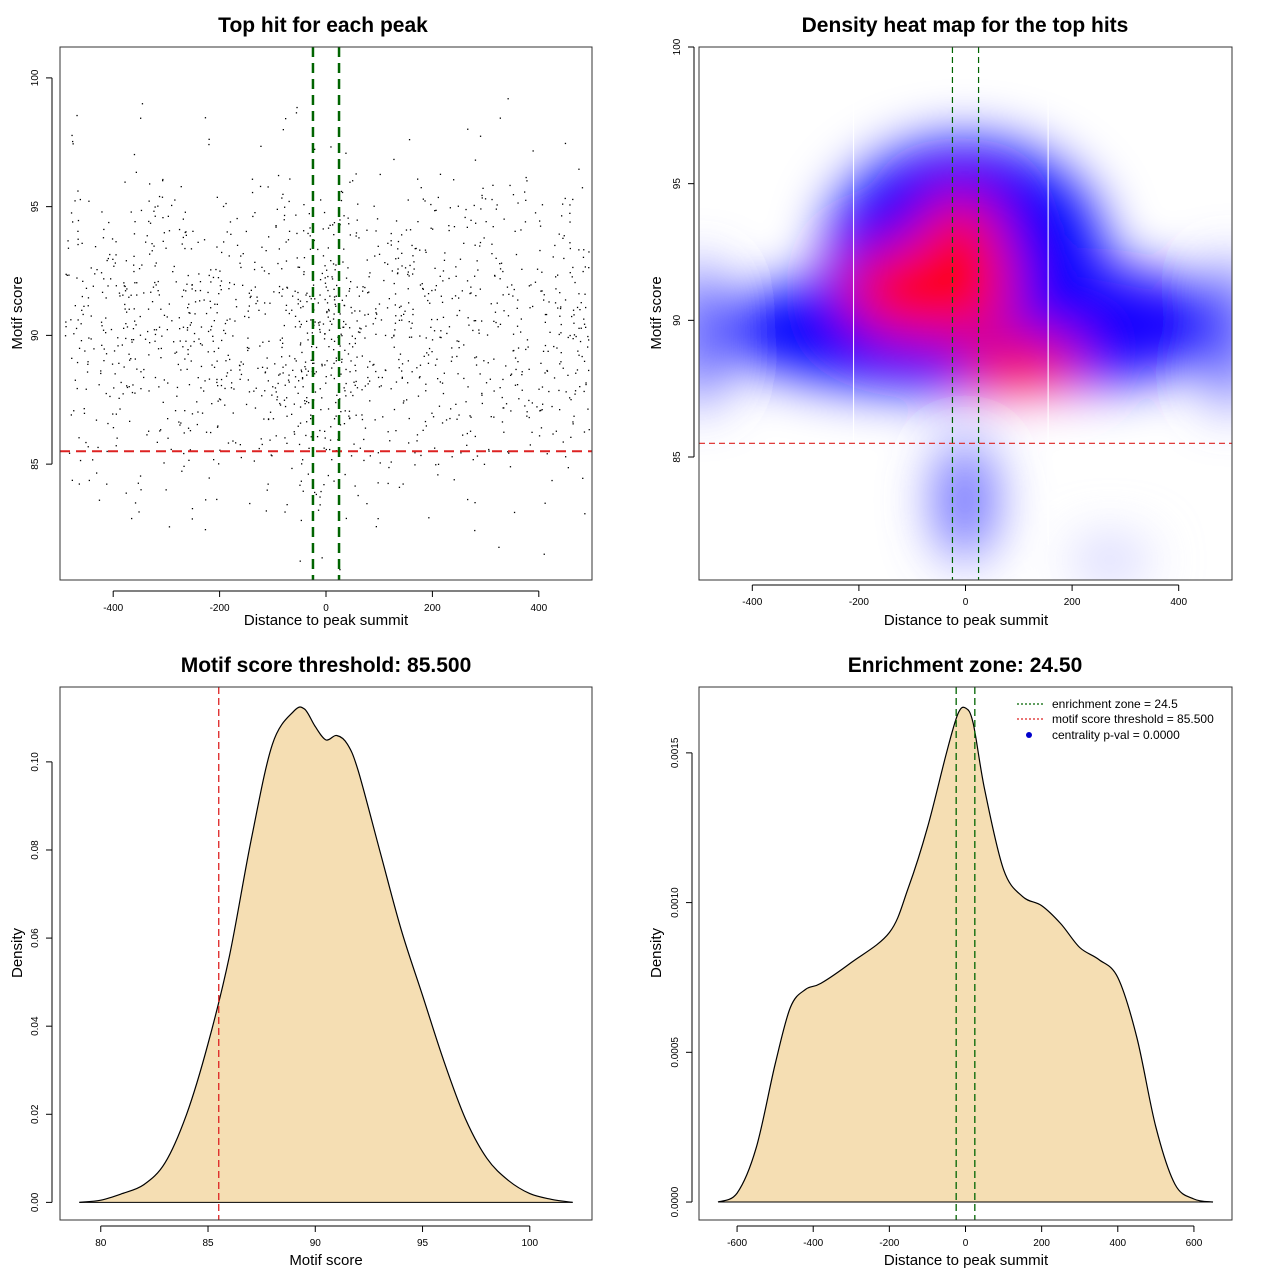  I want to click on heatmap-x-axis-label: Distance to peak summit, so click(966, 620).